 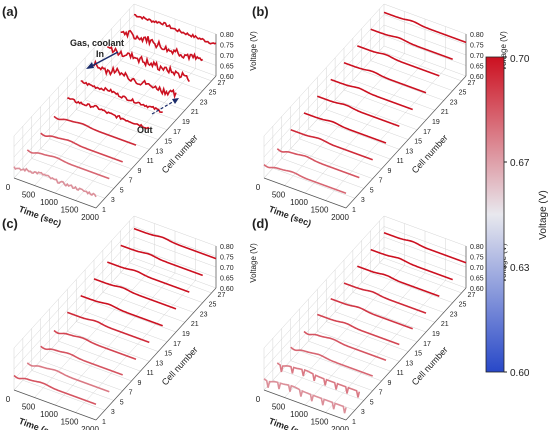 I want to click on voltage-tick-2: 0.70, so click(x=477, y=268).